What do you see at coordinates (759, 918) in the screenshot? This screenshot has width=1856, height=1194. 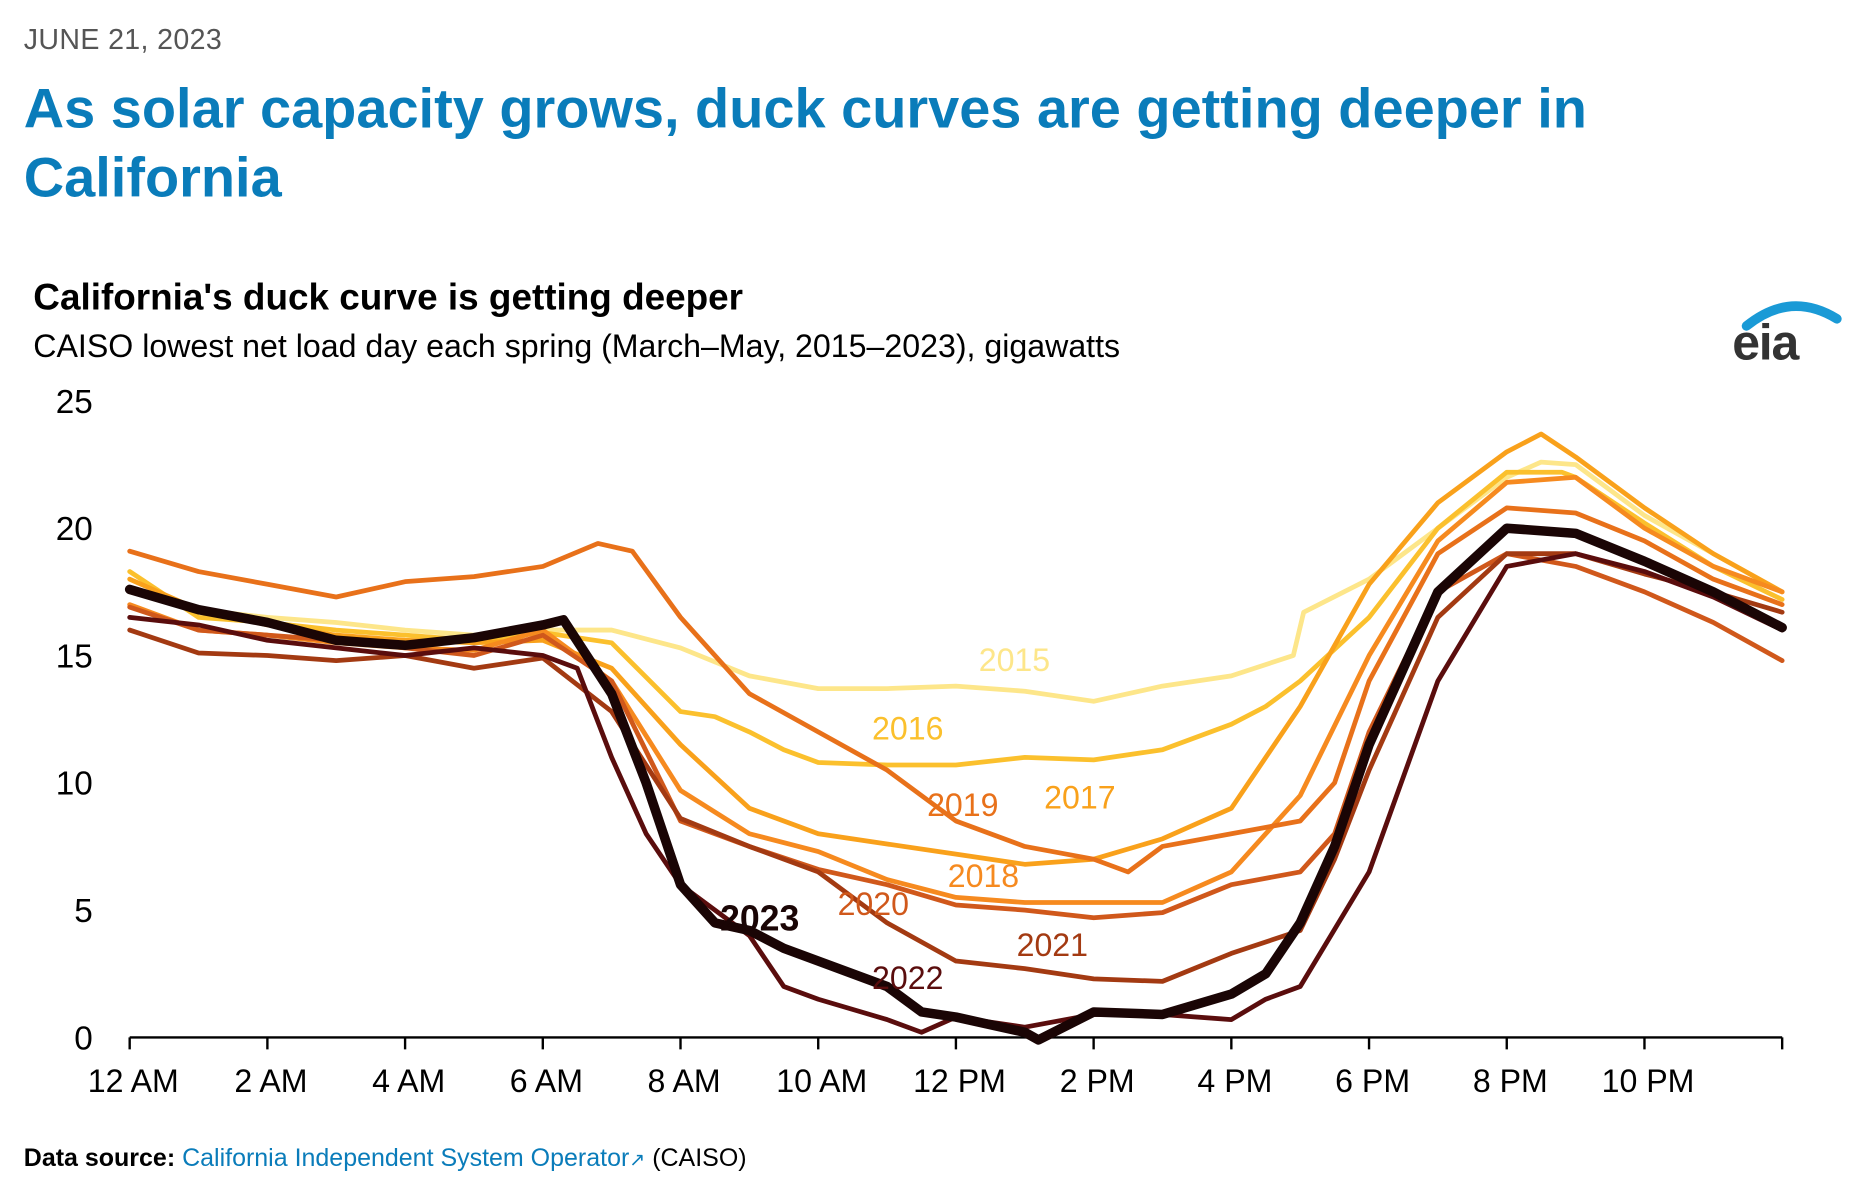 I see `series-label-2023: 2023` at bounding box center [759, 918].